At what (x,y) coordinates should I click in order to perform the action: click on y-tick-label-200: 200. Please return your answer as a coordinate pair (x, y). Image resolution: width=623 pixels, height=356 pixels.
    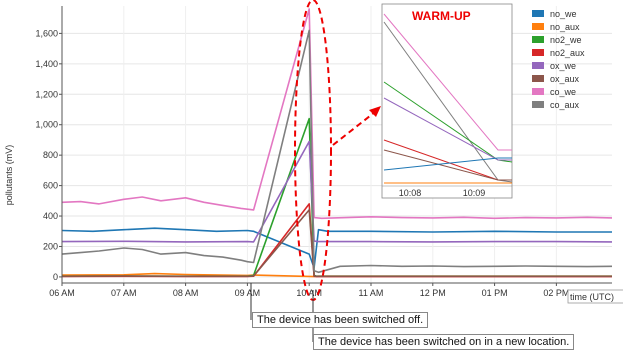
    Looking at the image, I should click on (50, 246).